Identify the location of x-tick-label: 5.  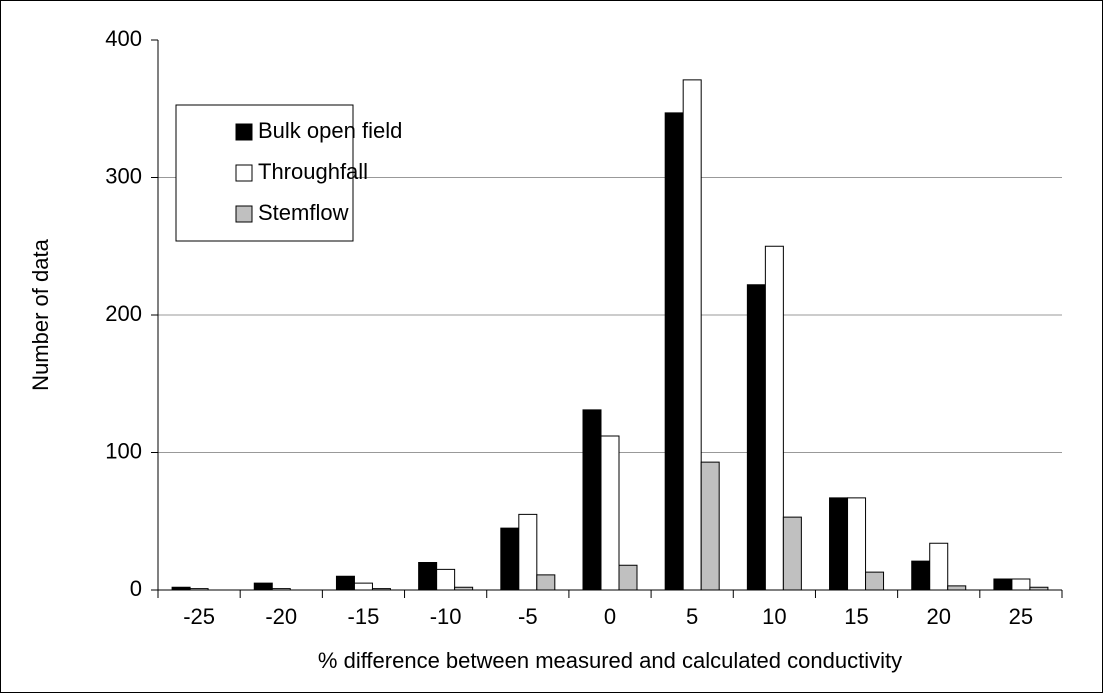
(692, 616).